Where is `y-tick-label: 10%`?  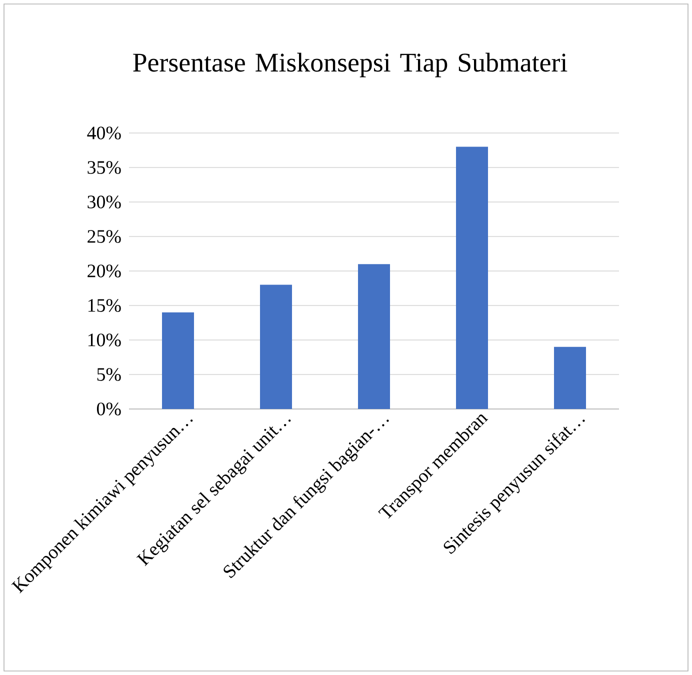
y-tick-label: 10% is located at coordinates (104, 340).